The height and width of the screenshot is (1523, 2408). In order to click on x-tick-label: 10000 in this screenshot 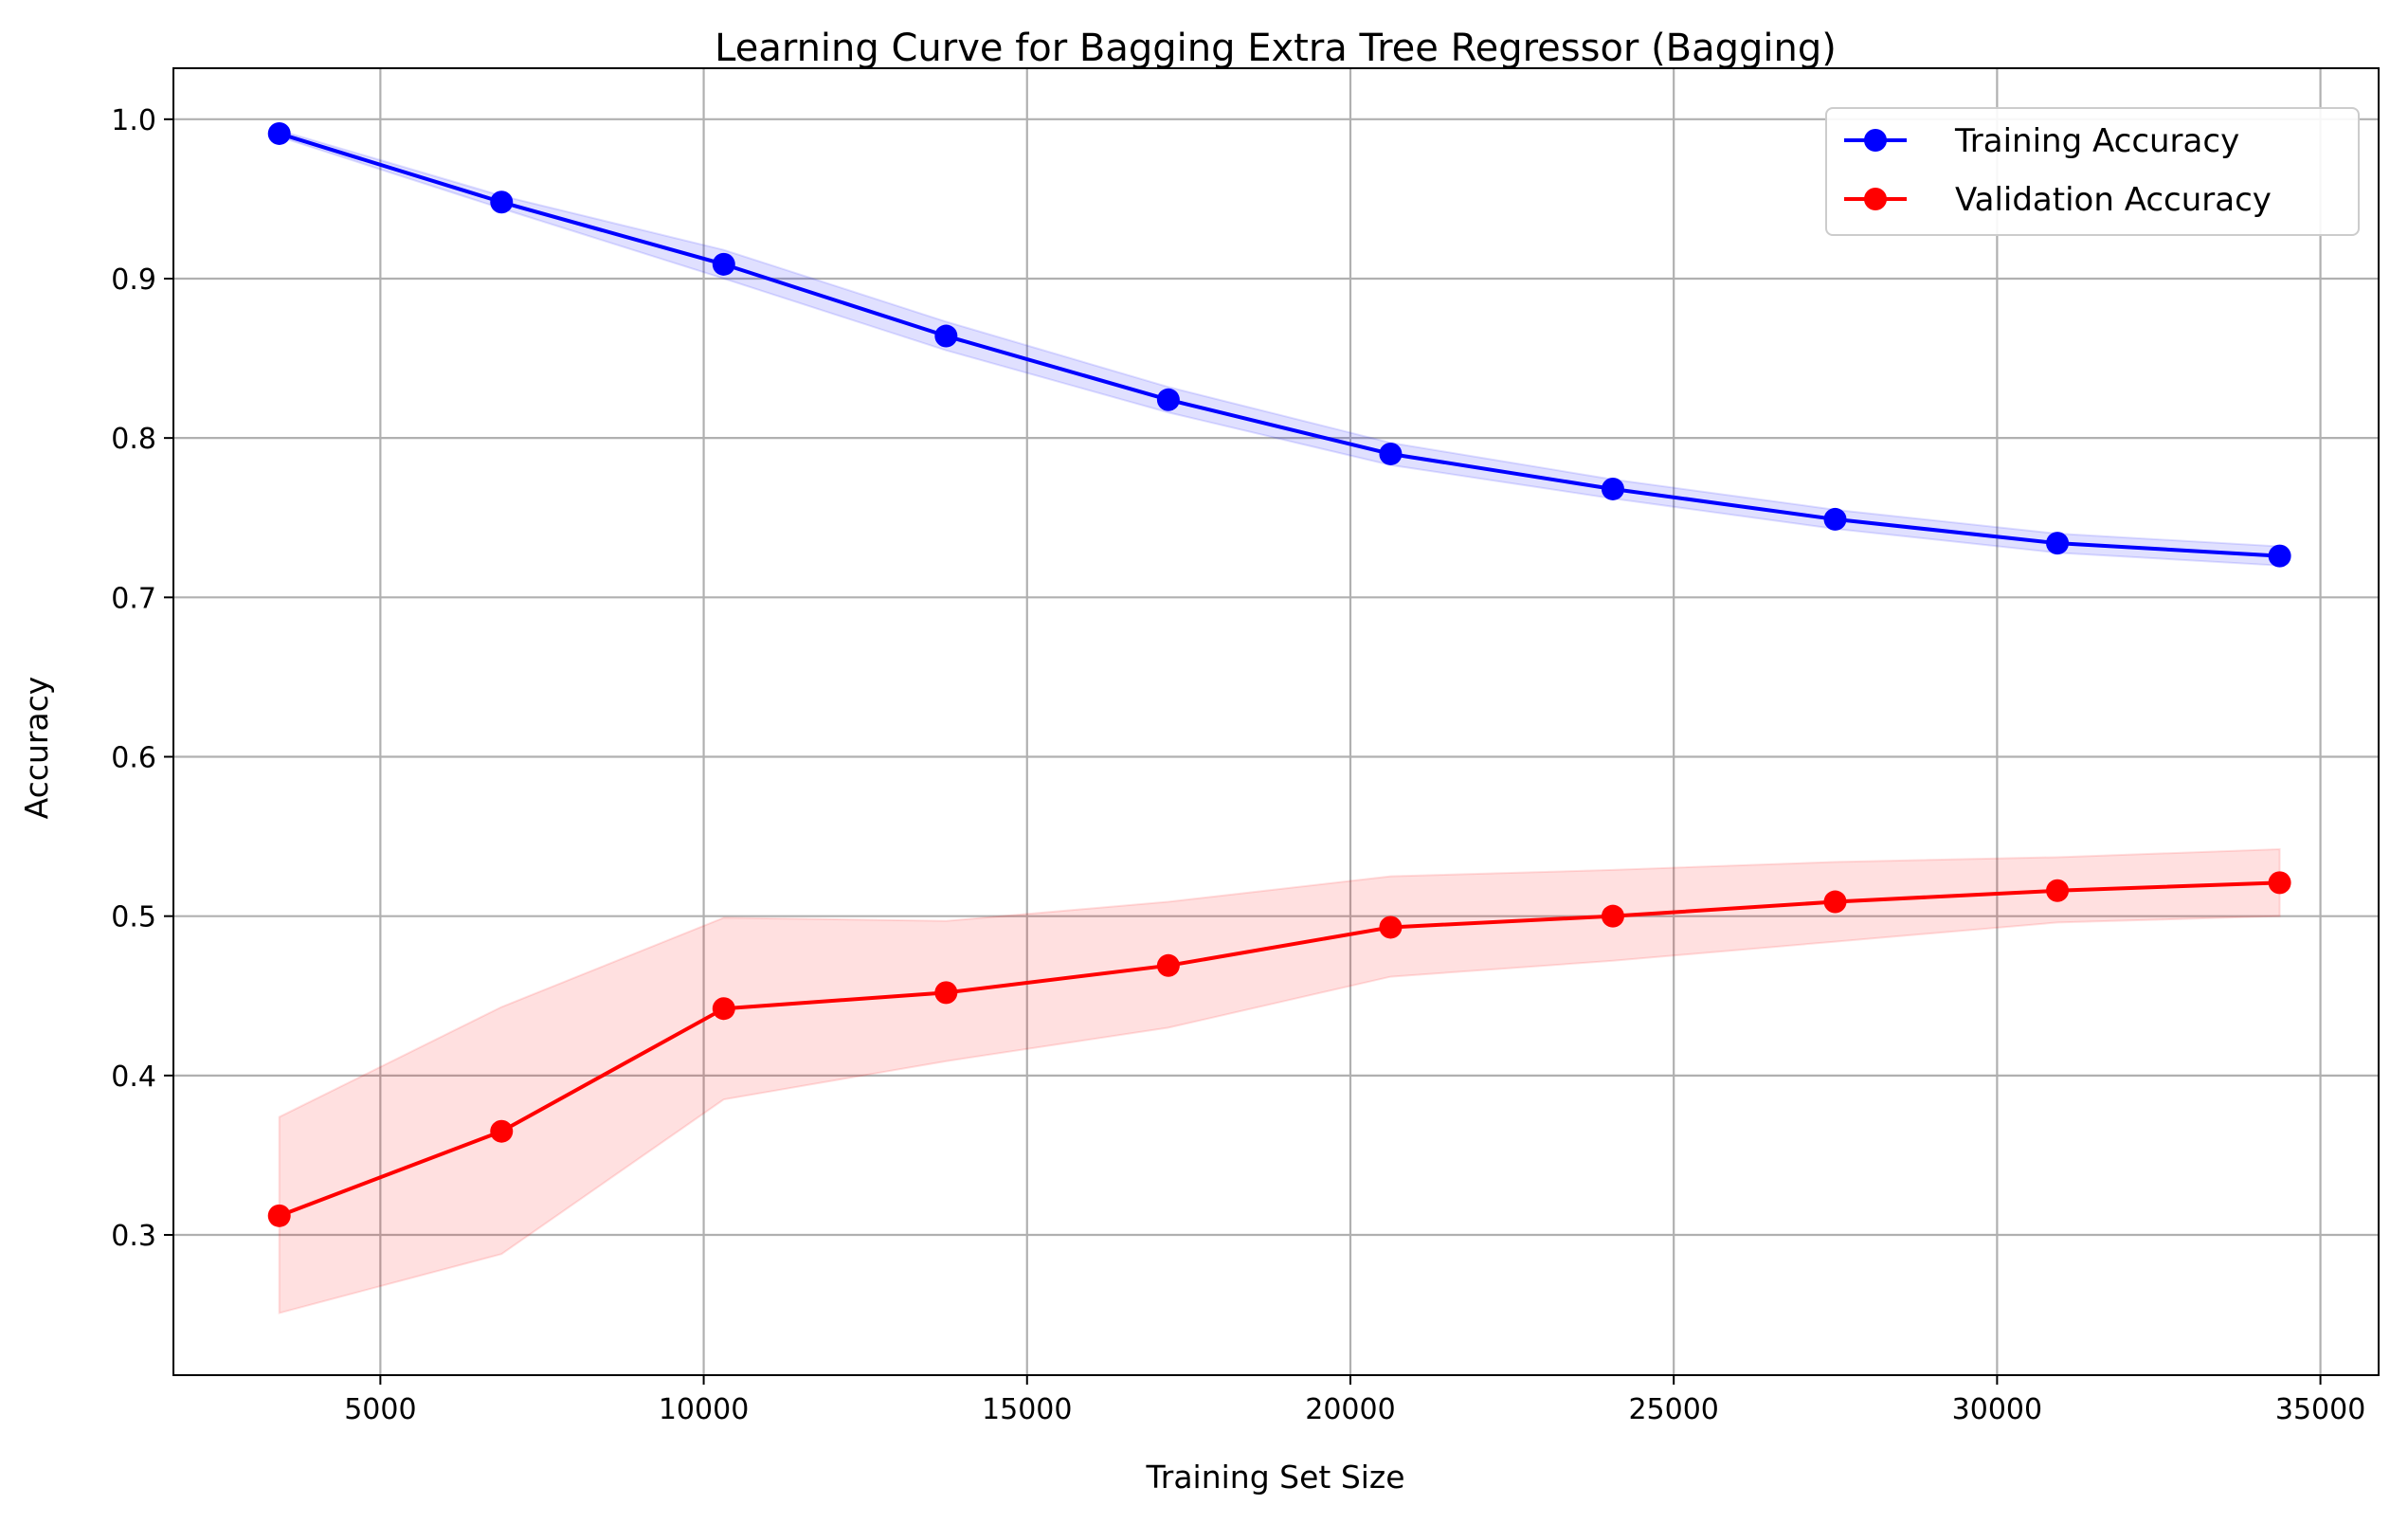, I will do `click(704, 1410)`.